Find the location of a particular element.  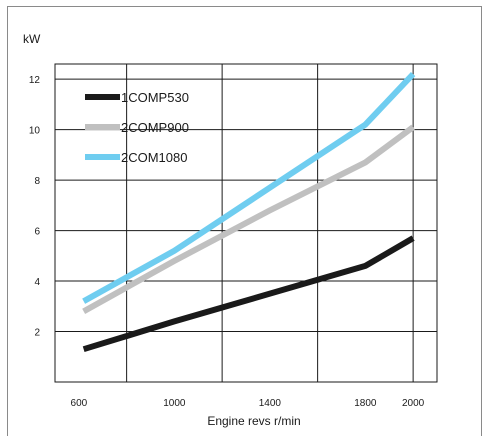

y-tick-label: 4 is located at coordinates (37, 282).